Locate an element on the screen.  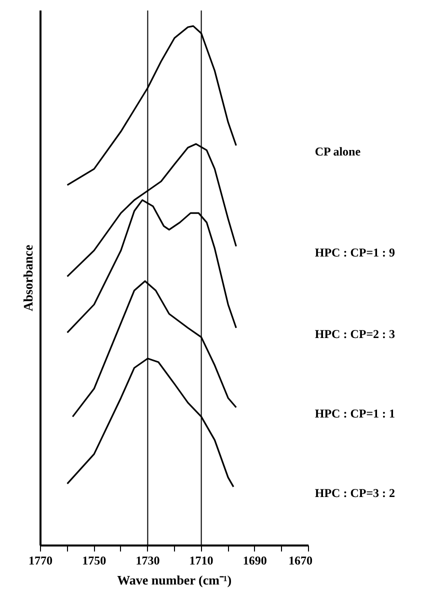
y-axis-title: Absorbance is located at coordinates (28, 278).